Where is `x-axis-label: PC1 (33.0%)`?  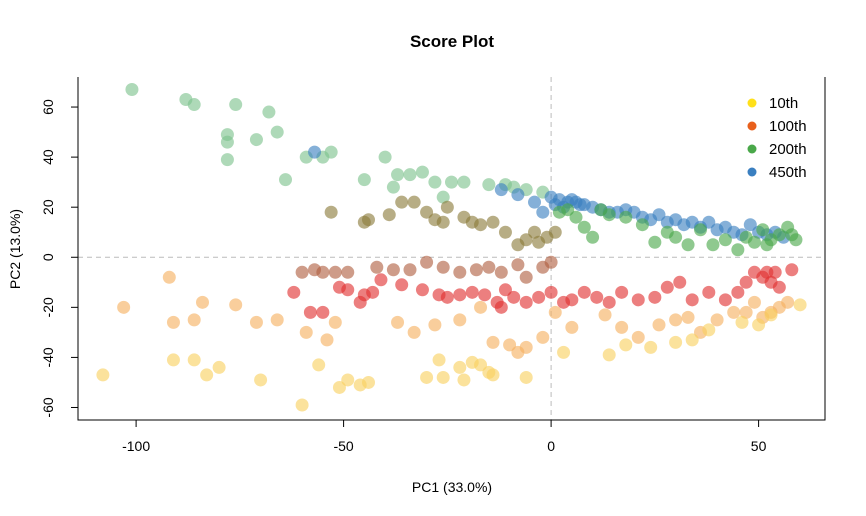
x-axis-label: PC1 (33.0%) is located at coordinates (452, 487).